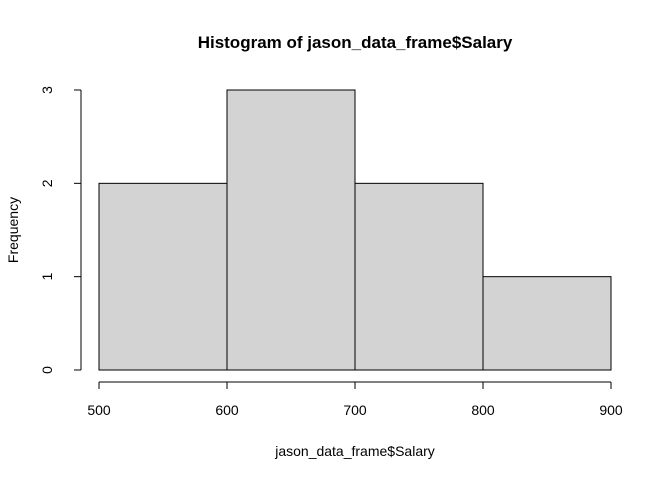 This screenshot has height=485, width=672. What do you see at coordinates (47, 183) in the screenshot?
I see `y-tick-label: 2` at bounding box center [47, 183].